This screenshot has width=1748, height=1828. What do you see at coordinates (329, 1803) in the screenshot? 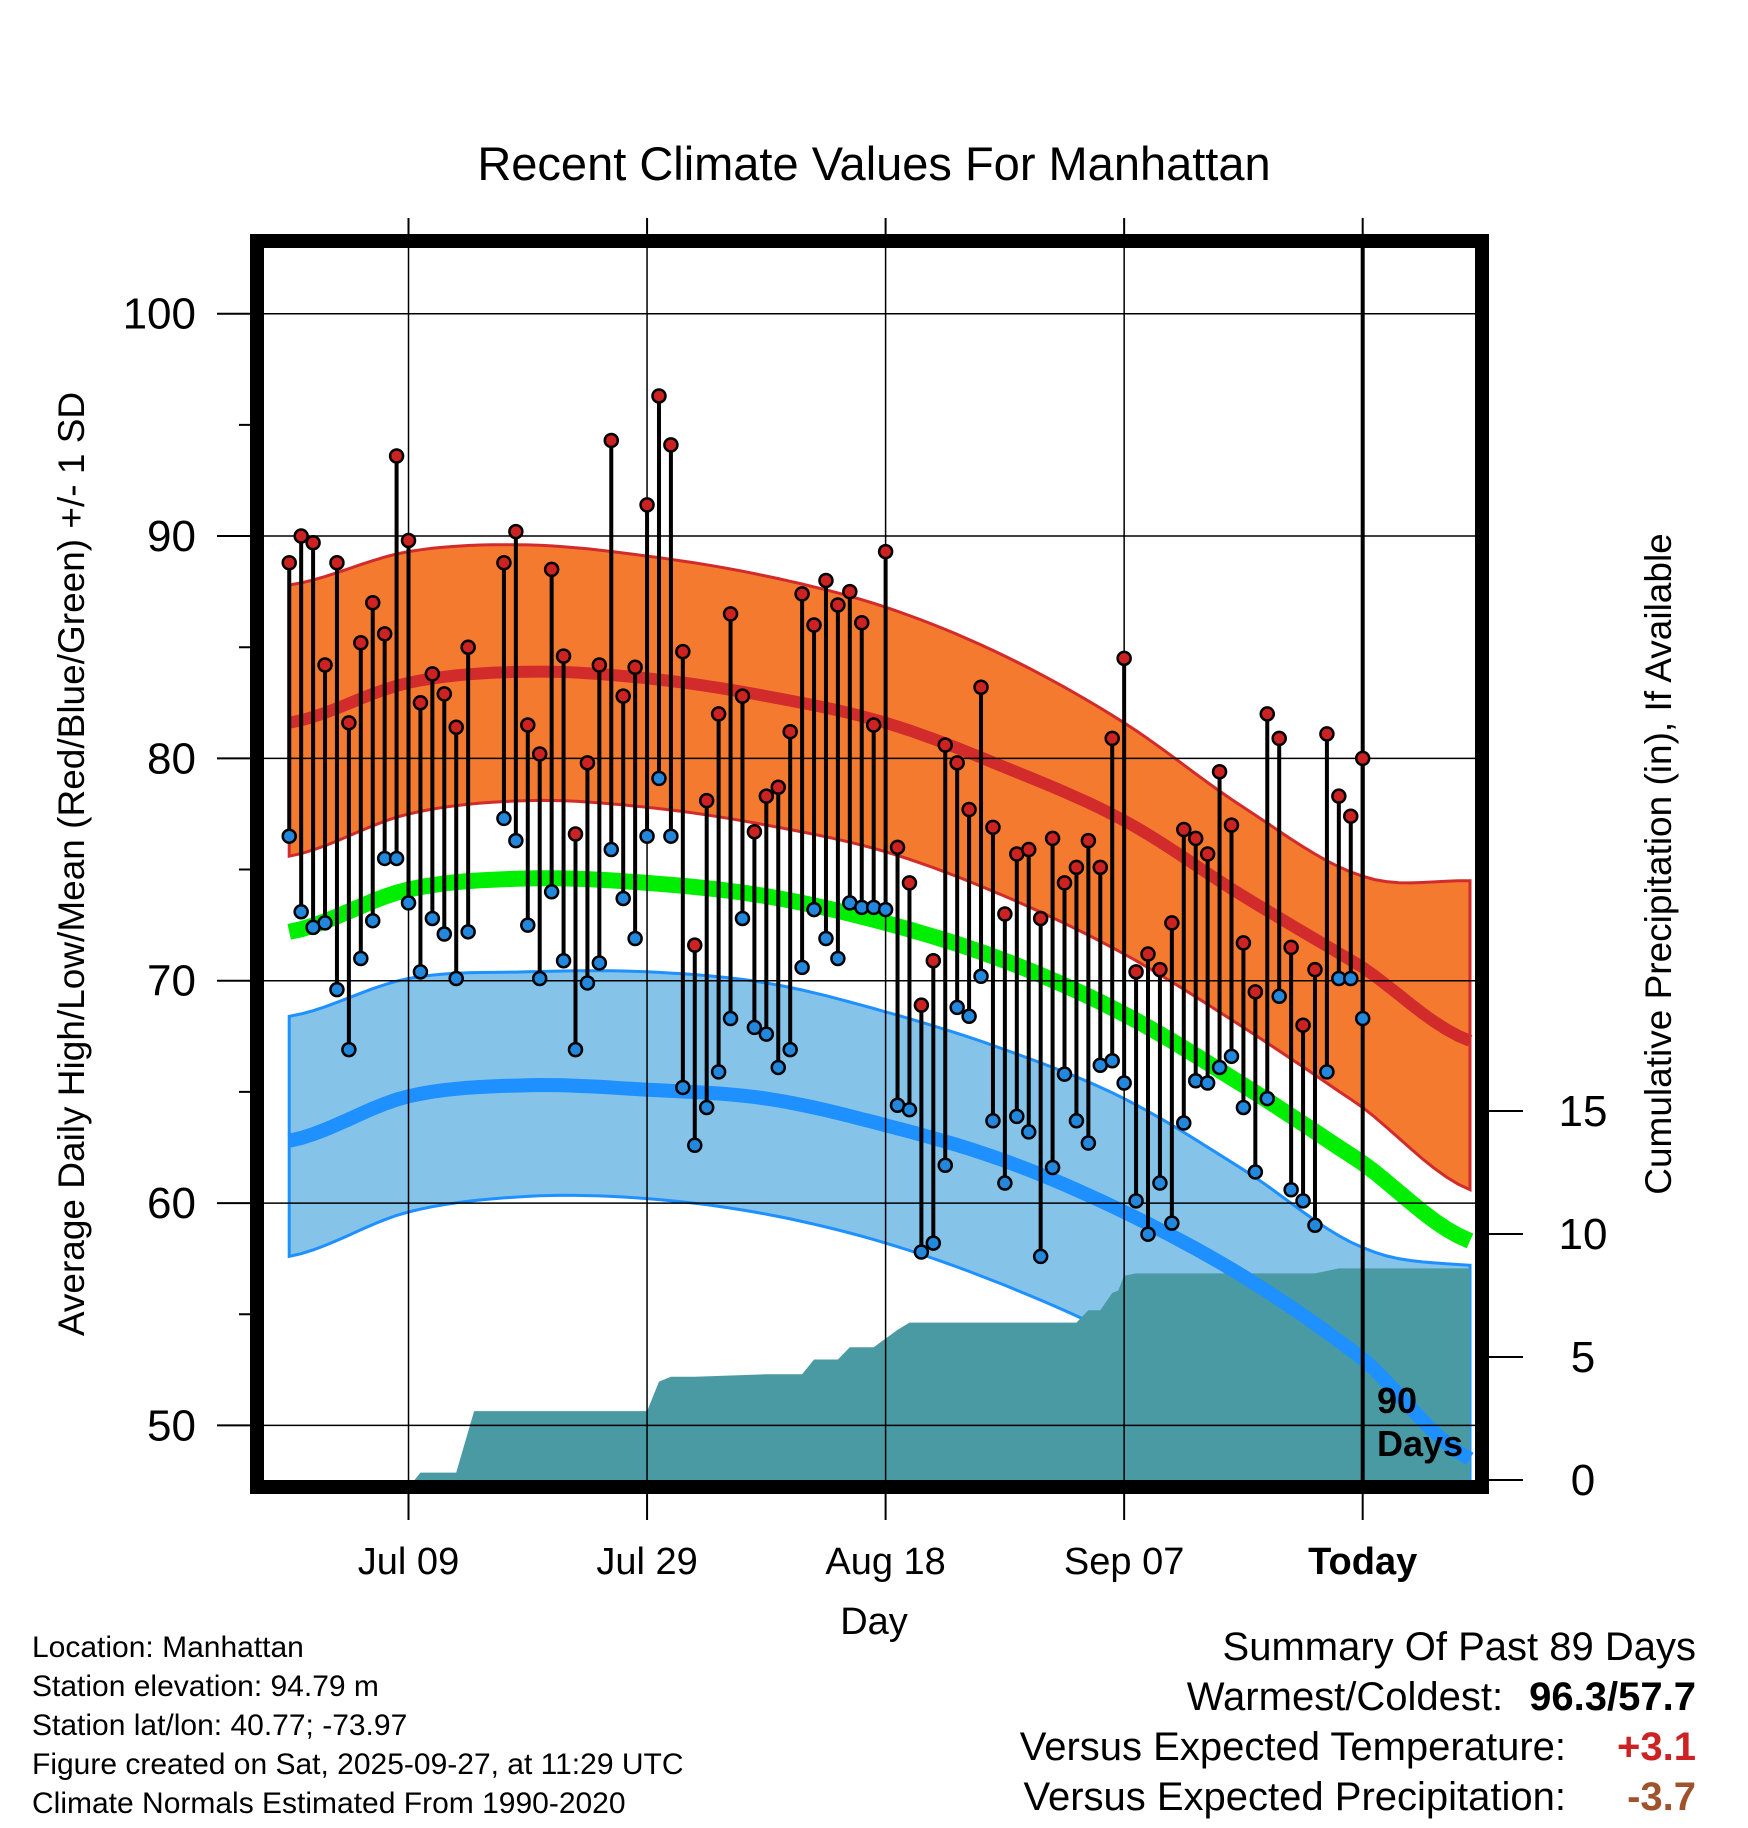
I see `climate-normals-period: Climate Normals Estimated From 1990-2020` at bounding box center [329, 1803].